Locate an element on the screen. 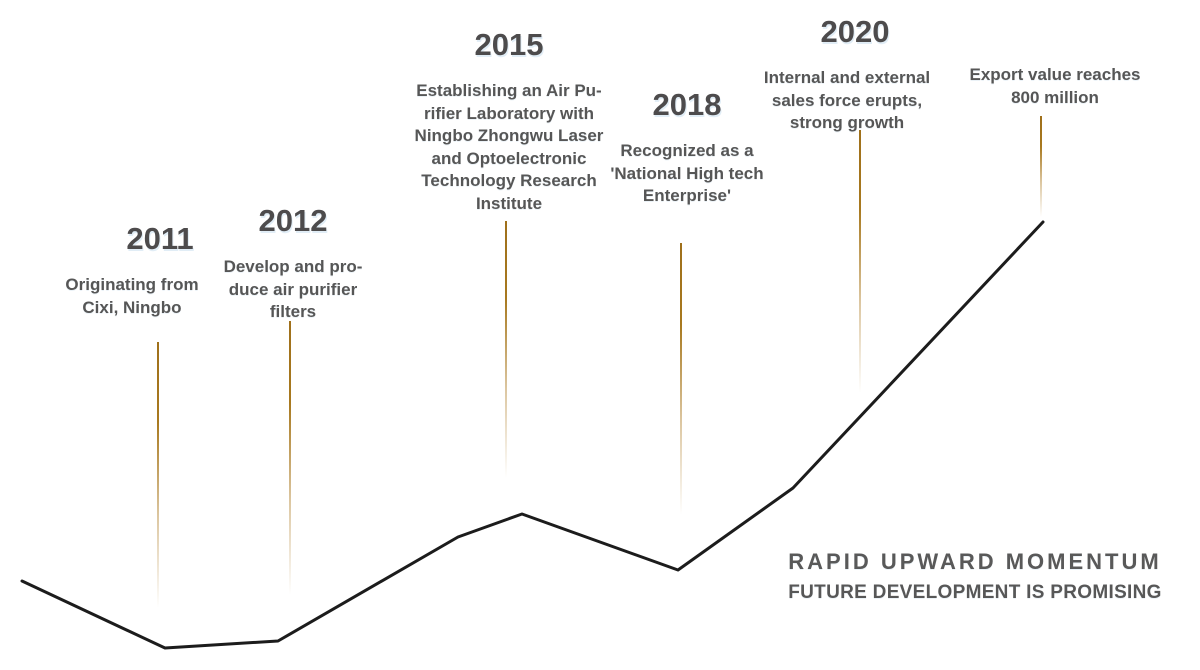  milestone-year-2018: 2018 is located at coordinates (687, 104).